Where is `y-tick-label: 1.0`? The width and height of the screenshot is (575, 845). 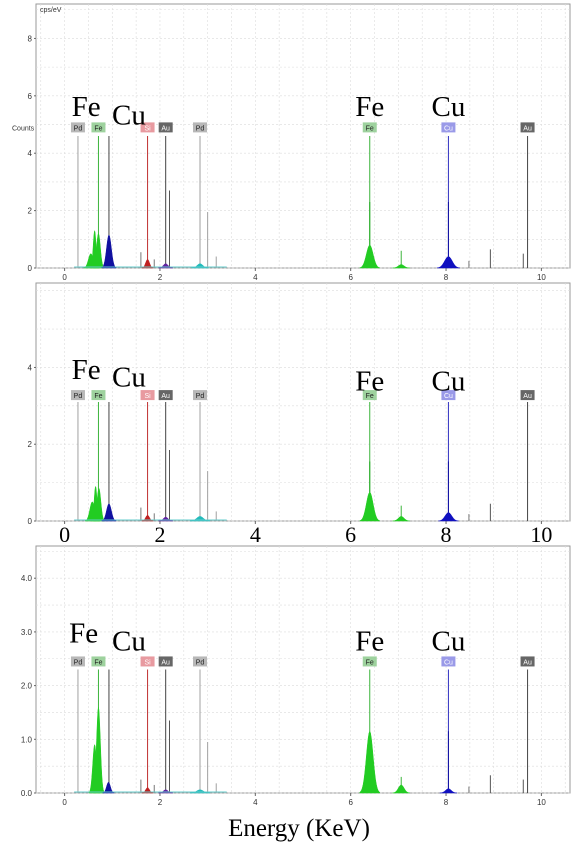
y-tick-label: 1.0 is located at coordinates (27, 739).